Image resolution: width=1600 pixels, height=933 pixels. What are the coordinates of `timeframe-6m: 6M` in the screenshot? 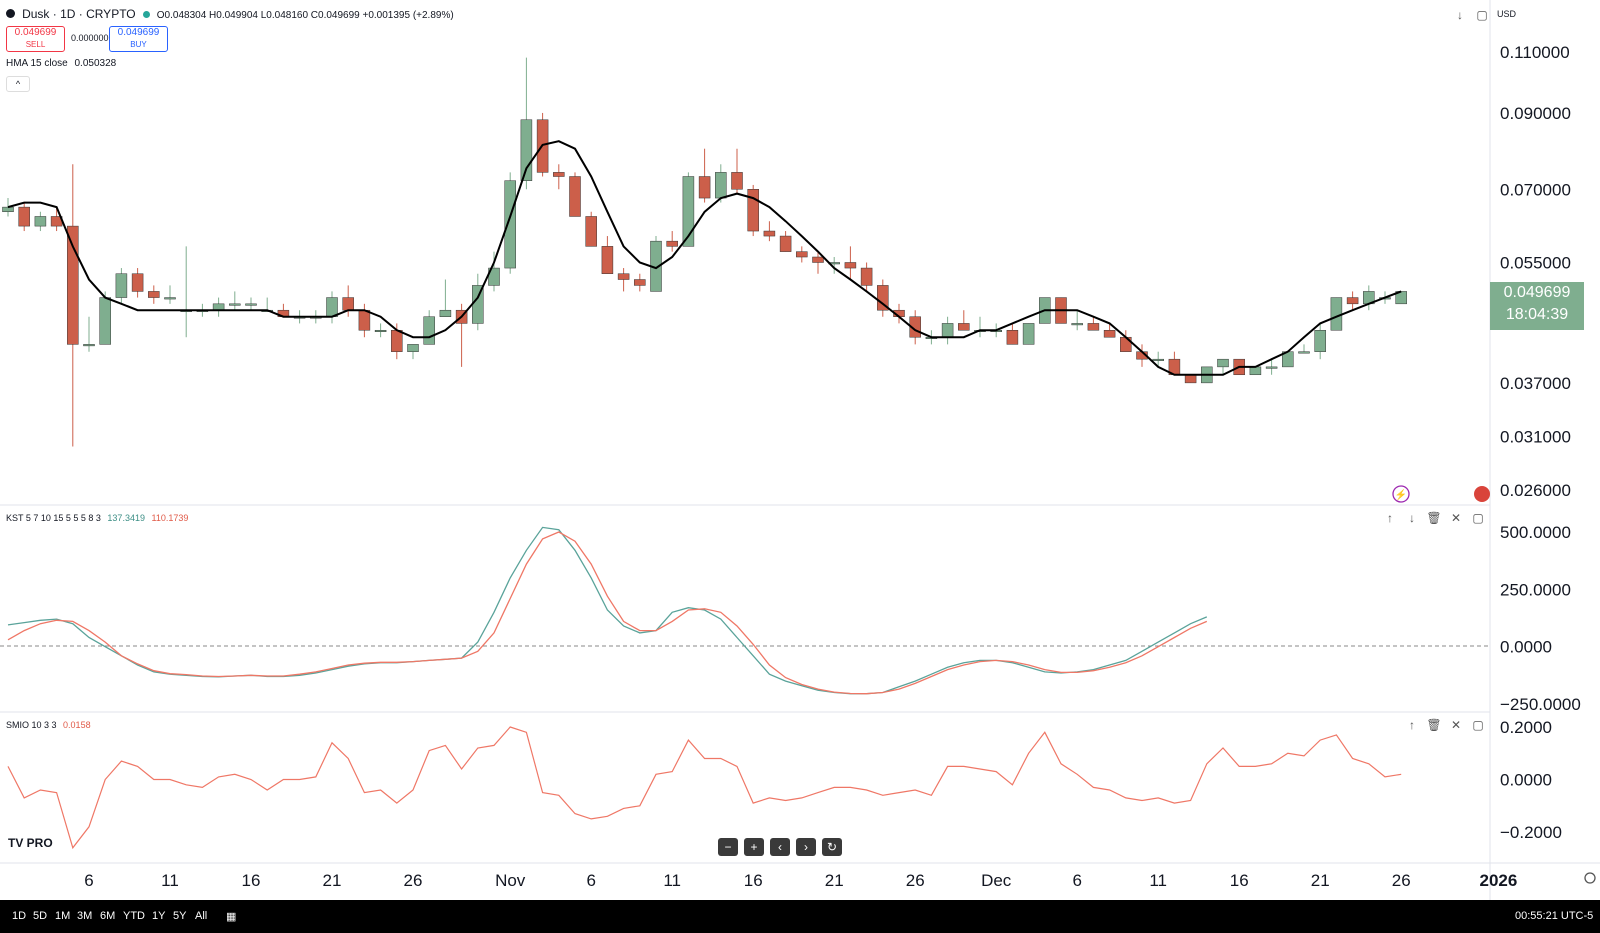 It's located at (108, 916).